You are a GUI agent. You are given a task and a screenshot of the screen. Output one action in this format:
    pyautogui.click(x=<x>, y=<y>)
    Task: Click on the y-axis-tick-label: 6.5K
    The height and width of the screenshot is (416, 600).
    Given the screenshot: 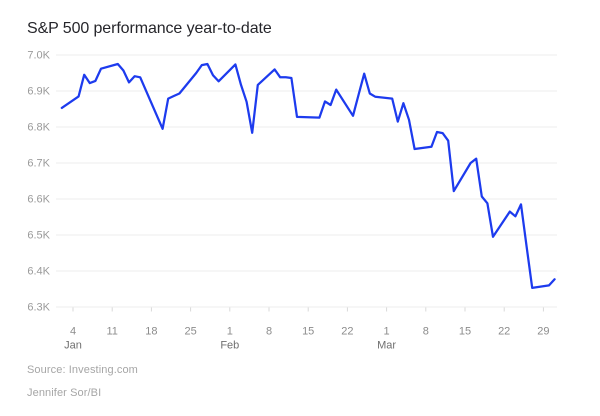 What is the action you would take?
    pyautogui.click(x=38, y=236)
    